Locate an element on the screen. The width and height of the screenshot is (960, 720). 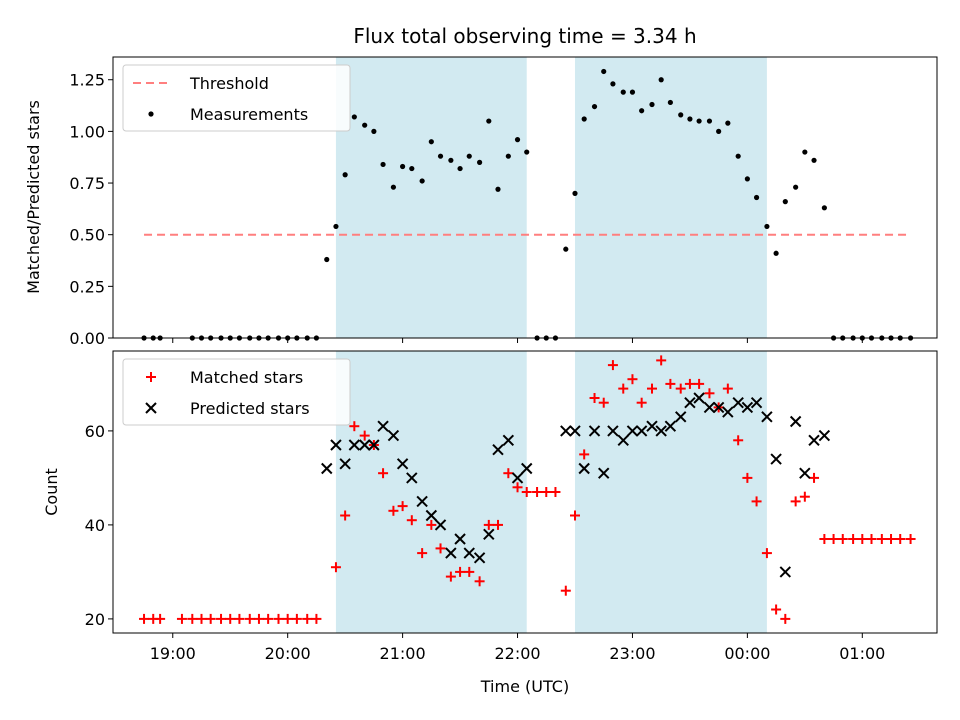
legend-label: Predicted stars is located at coordinates (250, 408).